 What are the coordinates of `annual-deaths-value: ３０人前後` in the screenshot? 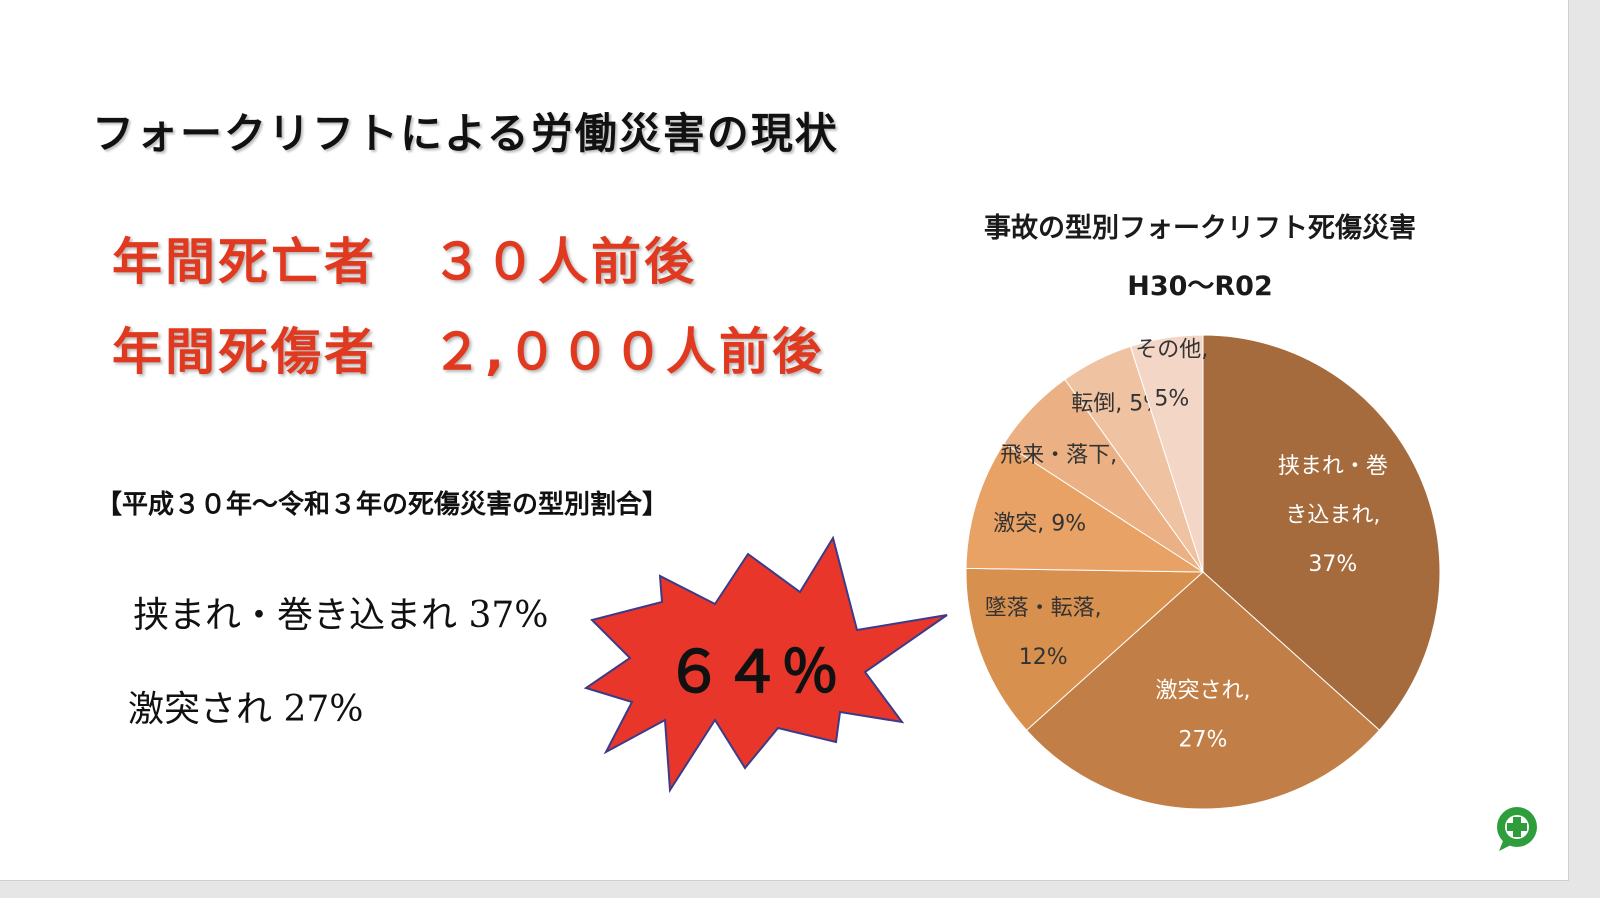 It's located at (564, 262).